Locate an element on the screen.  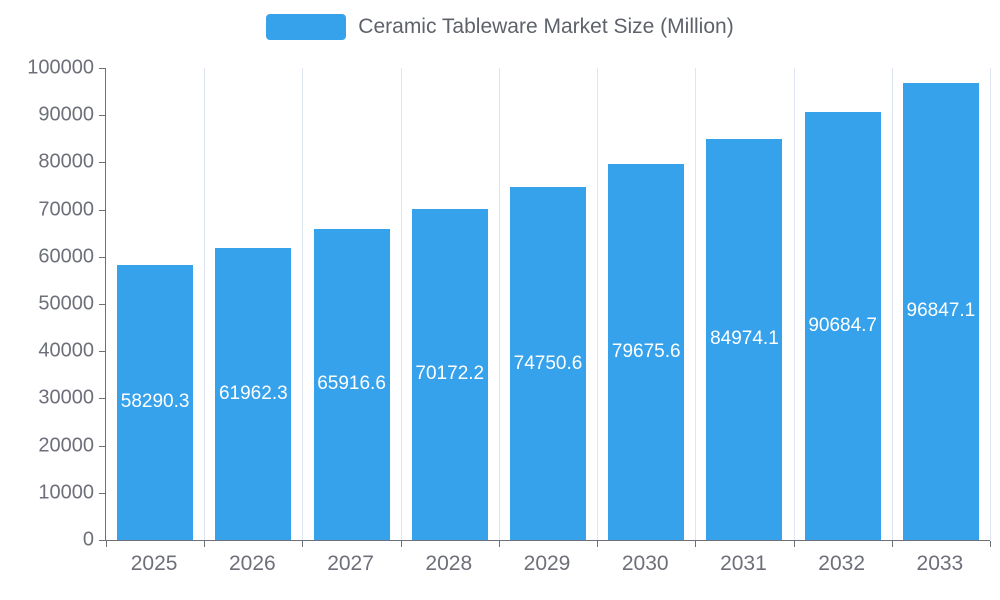
x-tick-label-2033: 2033 is located at coordinates (940, 563).